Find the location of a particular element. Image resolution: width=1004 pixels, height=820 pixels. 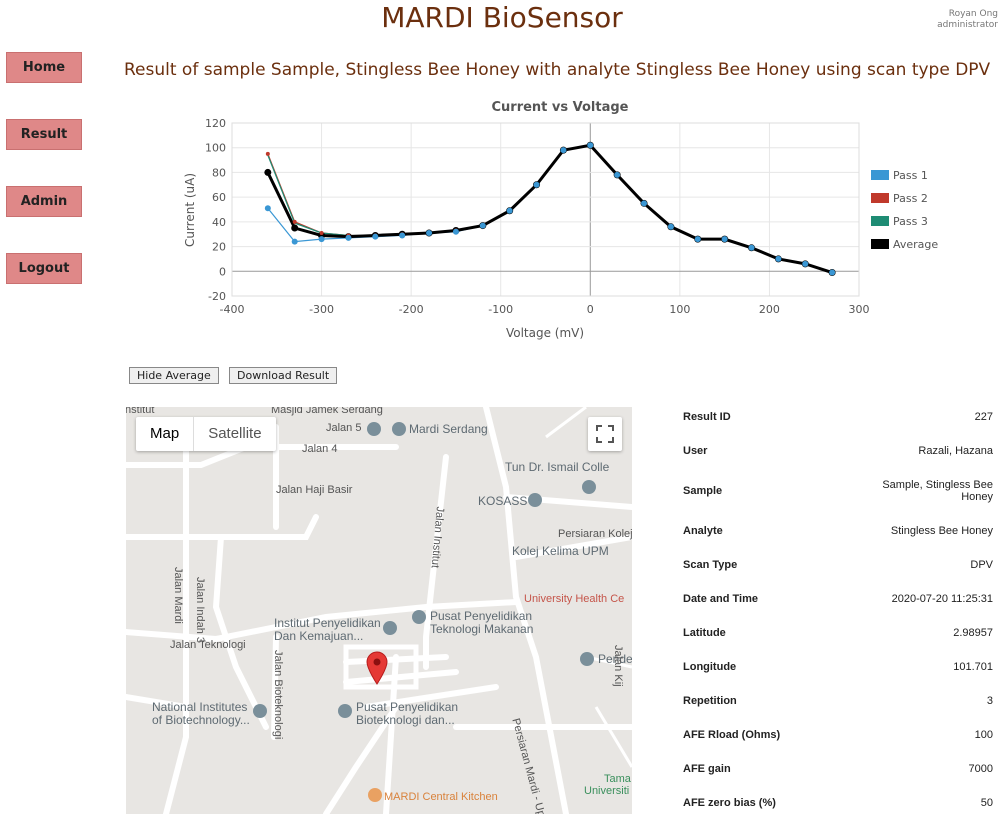

x-tick-label: -400 is located at coordinates (232, 309).